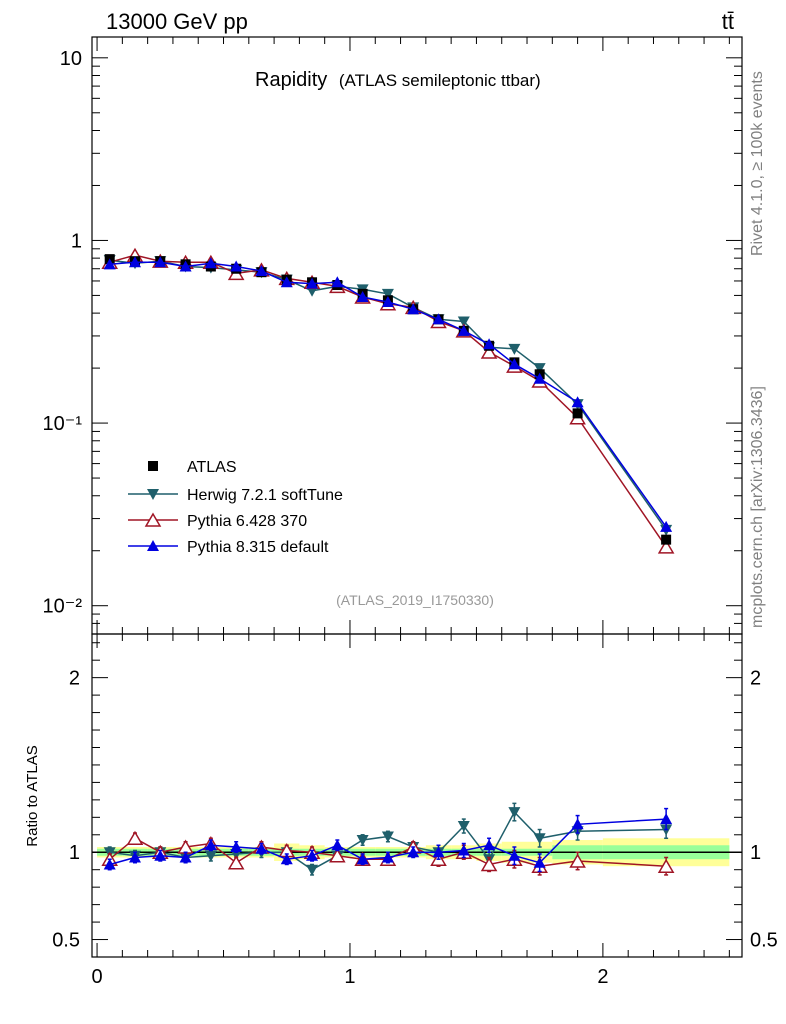  Describe the element at coordinates (755, 853) in the screenshot. I see `ratio-y-tick-label-right: 1` at that location.